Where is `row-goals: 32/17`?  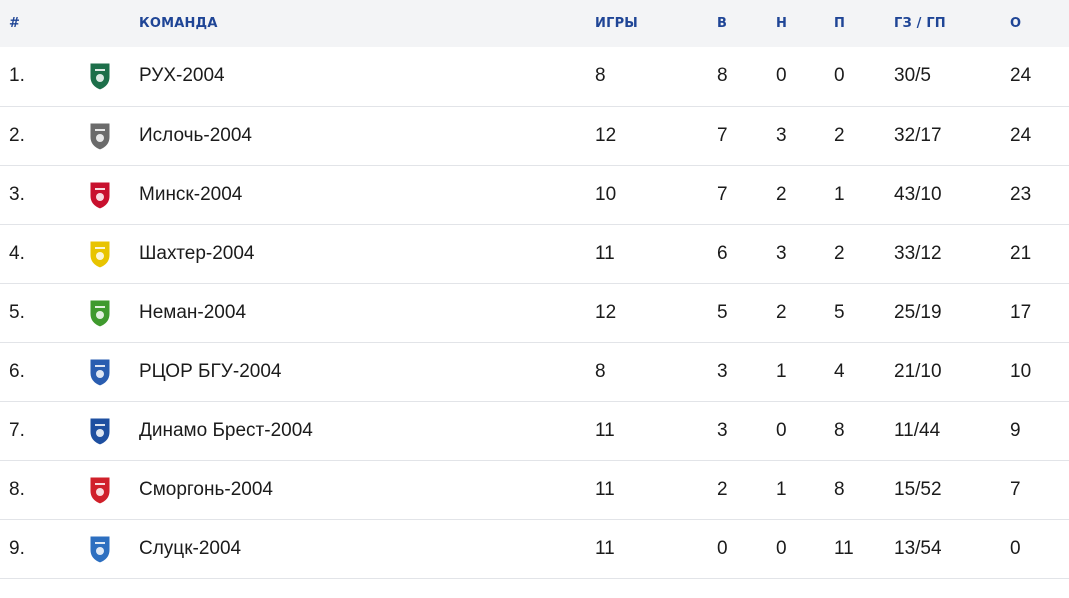
row-goals: 32/17 is located at coordinates (918, 135).